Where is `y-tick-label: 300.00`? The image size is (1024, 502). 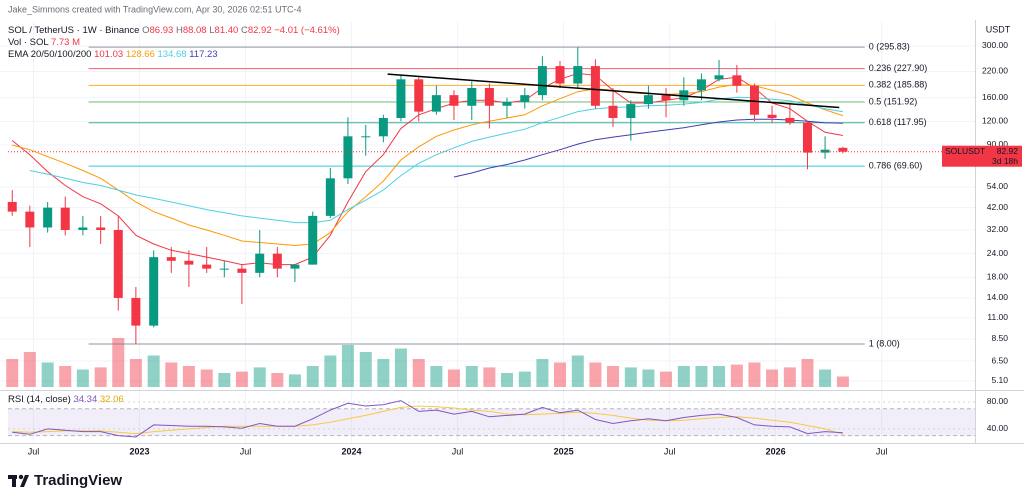
y-tick-label: 300.00 is located at coordinates (995, 45).